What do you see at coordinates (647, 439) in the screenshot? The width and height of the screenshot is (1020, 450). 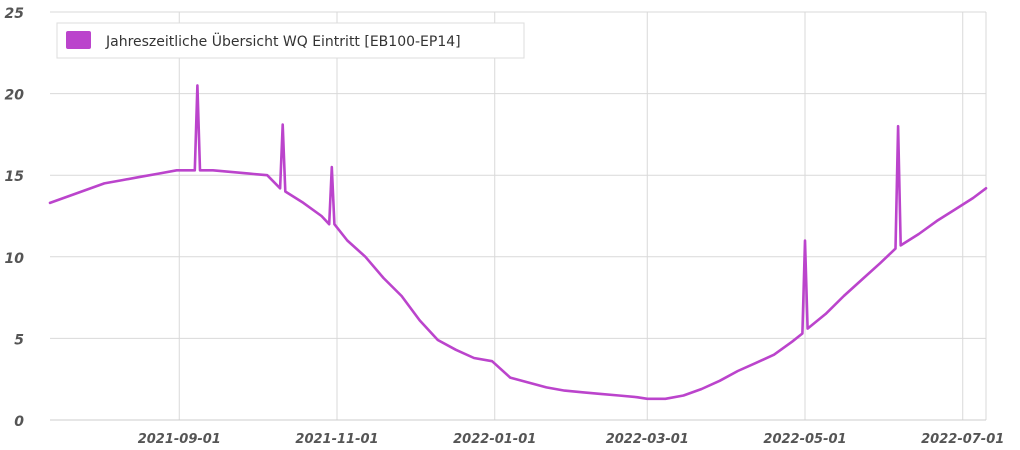 I see `x-tick-label: 2022-03-01` at bounding box center [647, 439].